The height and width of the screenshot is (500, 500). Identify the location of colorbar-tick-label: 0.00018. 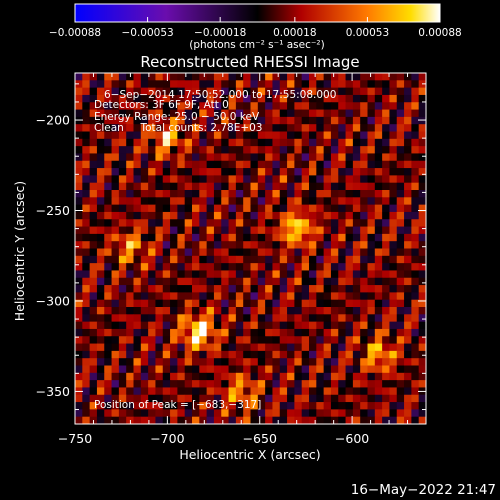
(294, 33).